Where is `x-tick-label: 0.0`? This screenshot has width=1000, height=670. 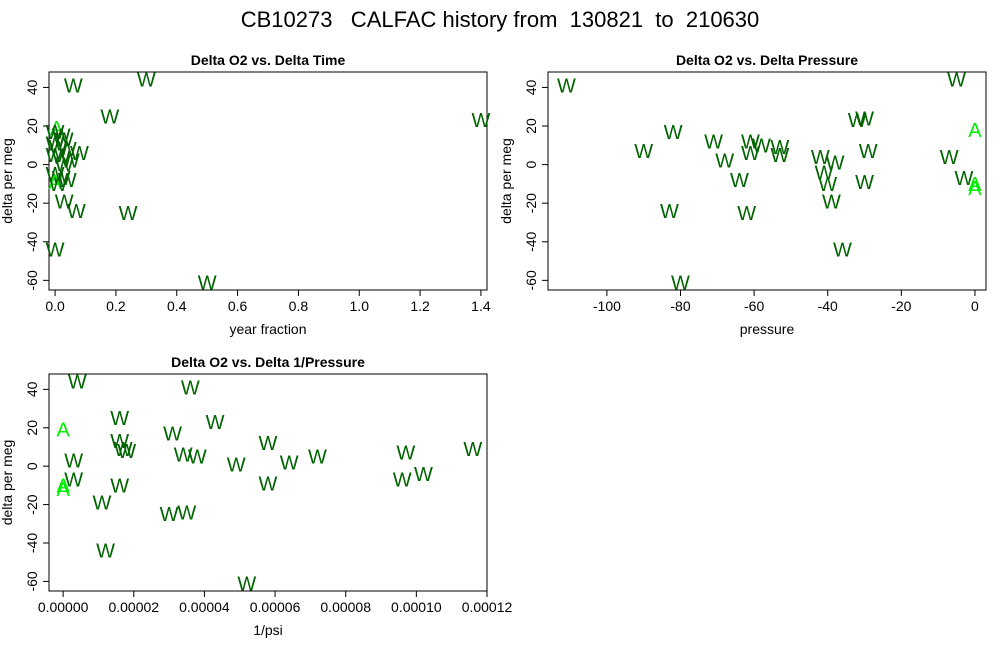
x-tick-label: 0.0 is located at coordinates (55, 306).